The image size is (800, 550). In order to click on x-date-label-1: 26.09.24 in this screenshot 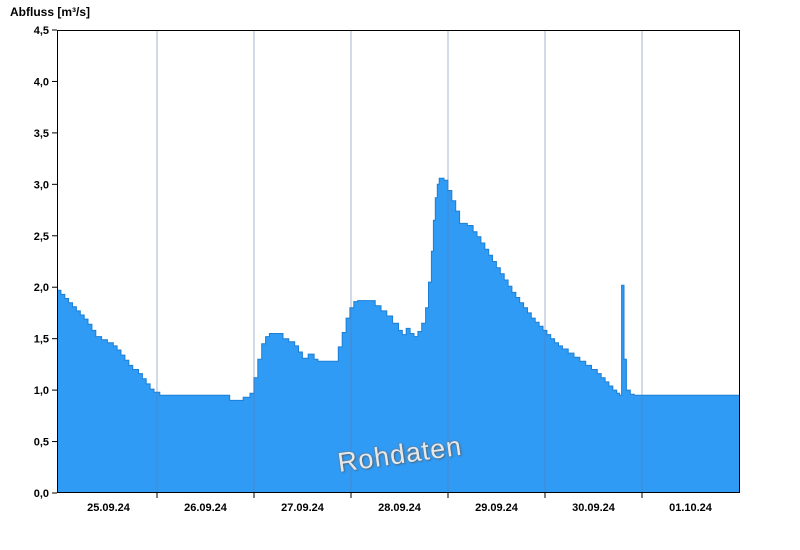, I will do `click(206, 508)`.